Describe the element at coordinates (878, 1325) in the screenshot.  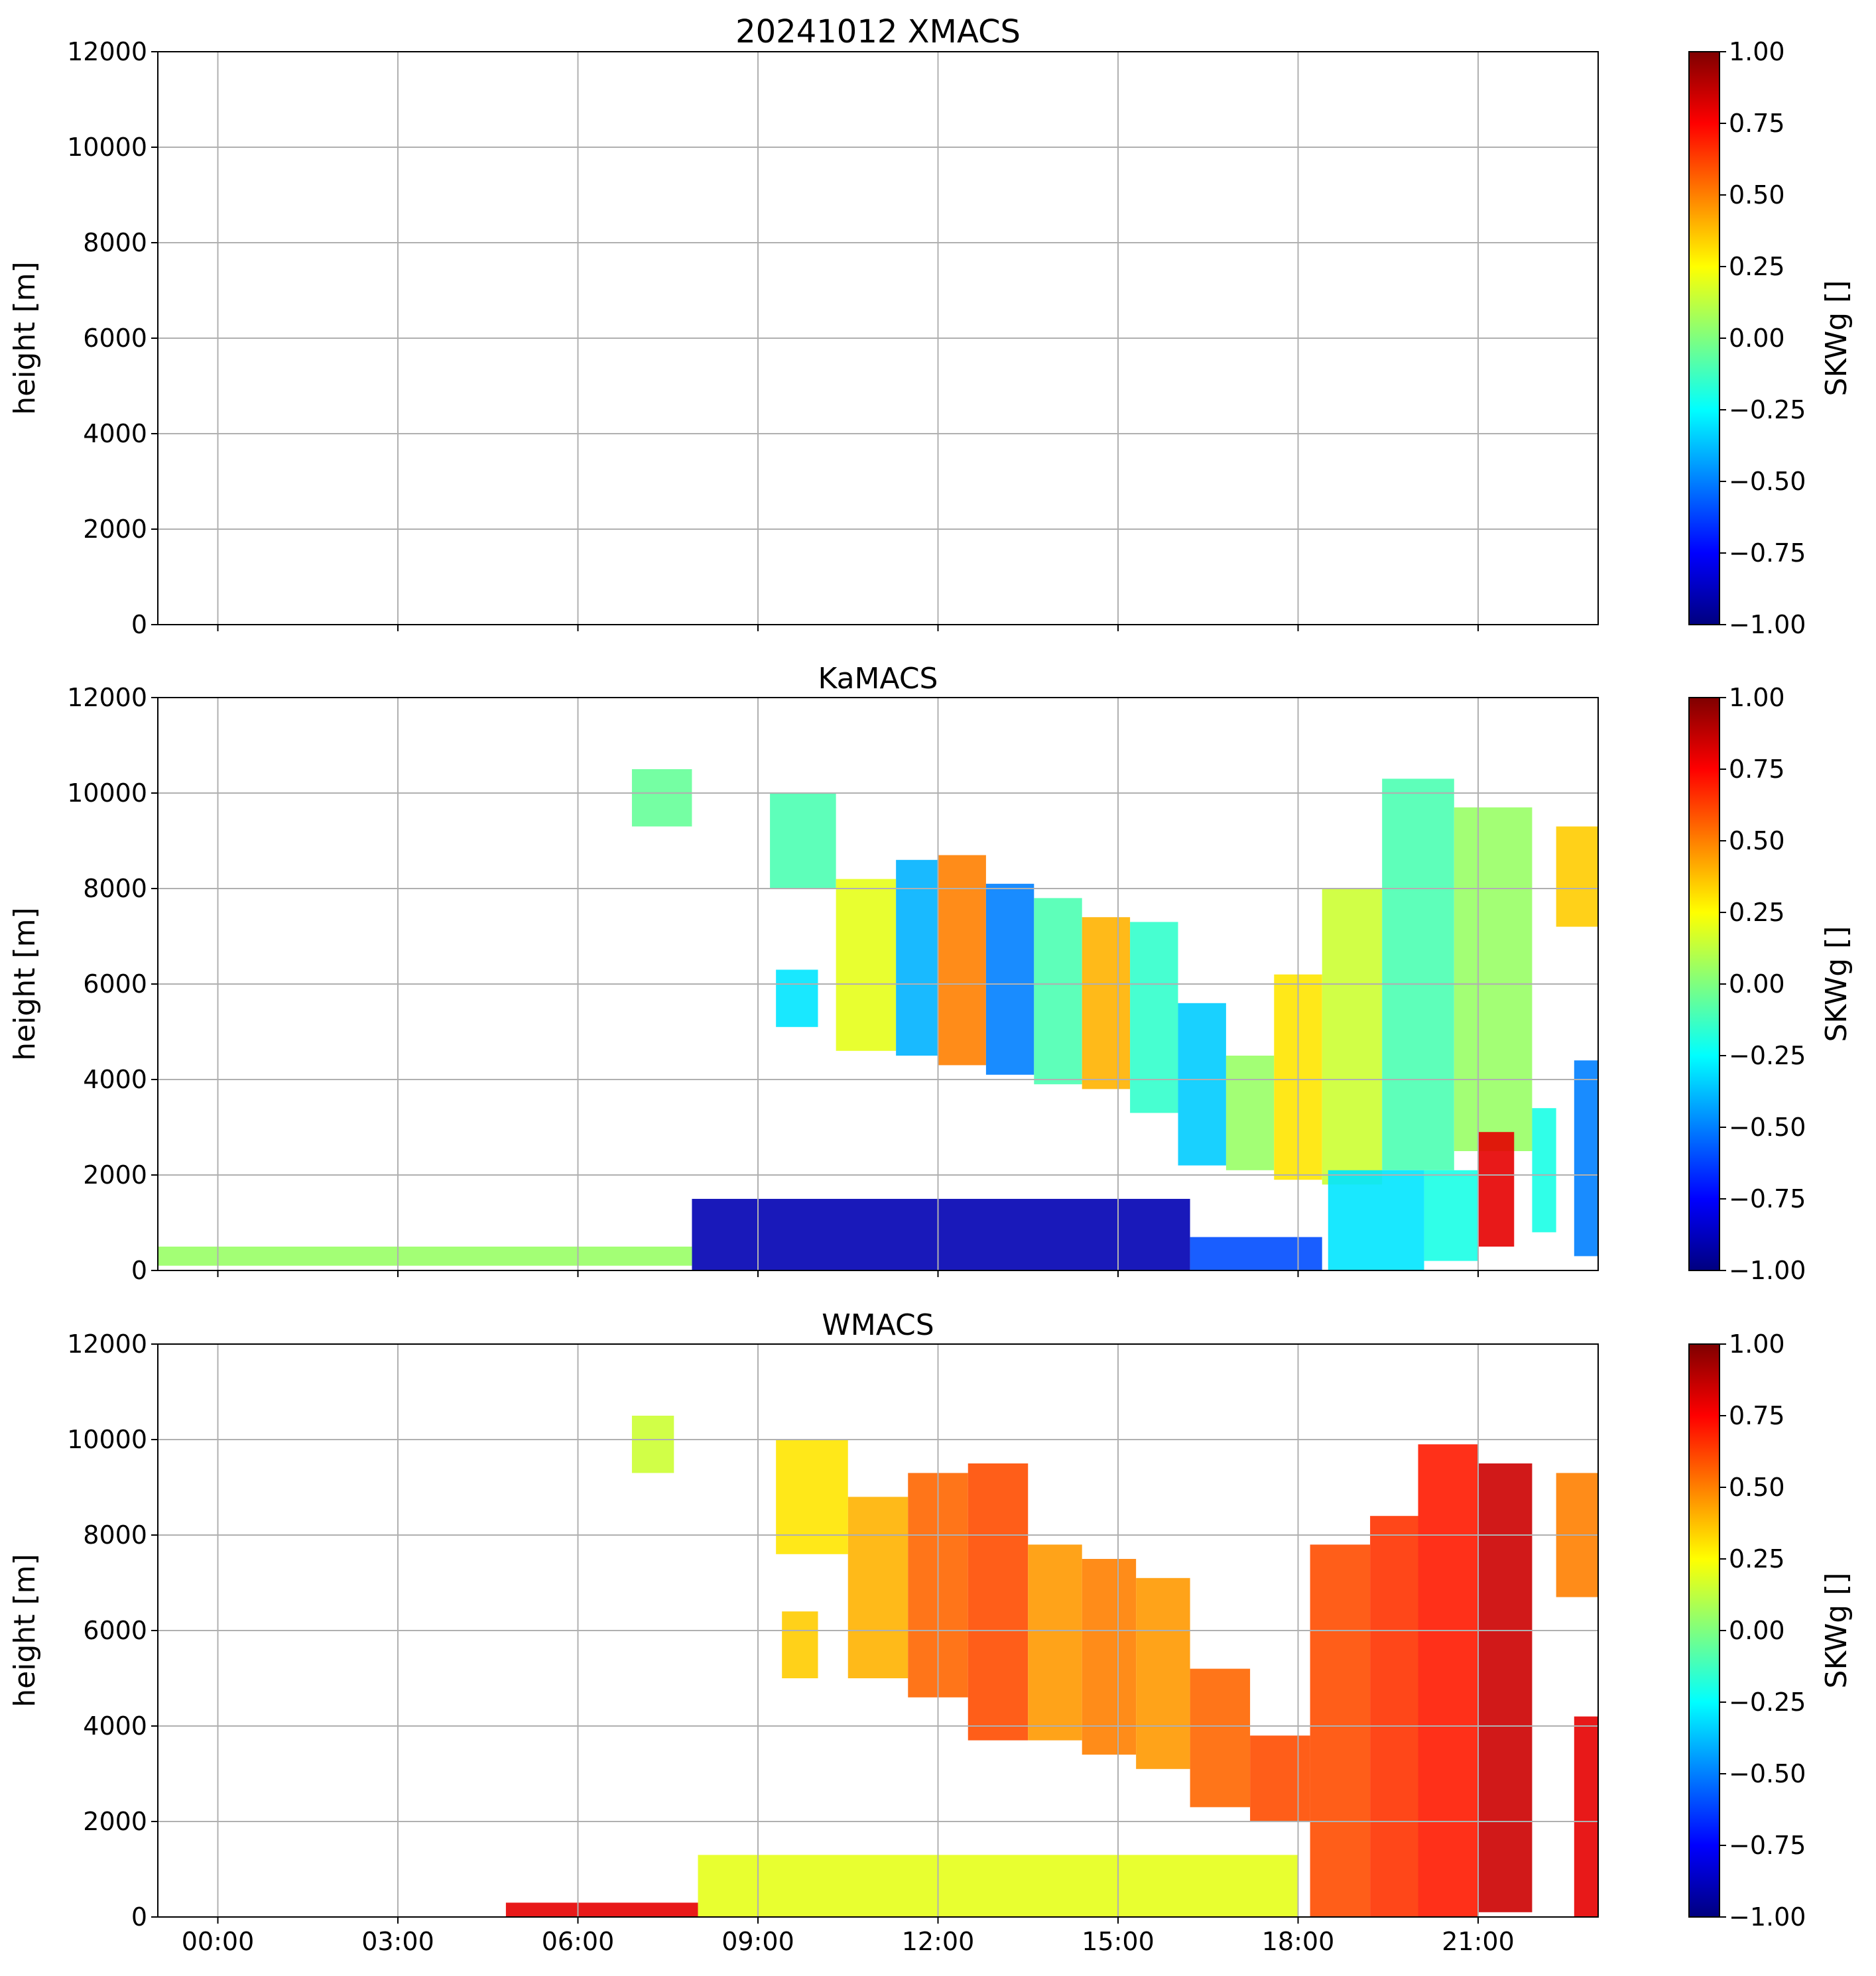
I see `panel-title: WMACS` at that location.